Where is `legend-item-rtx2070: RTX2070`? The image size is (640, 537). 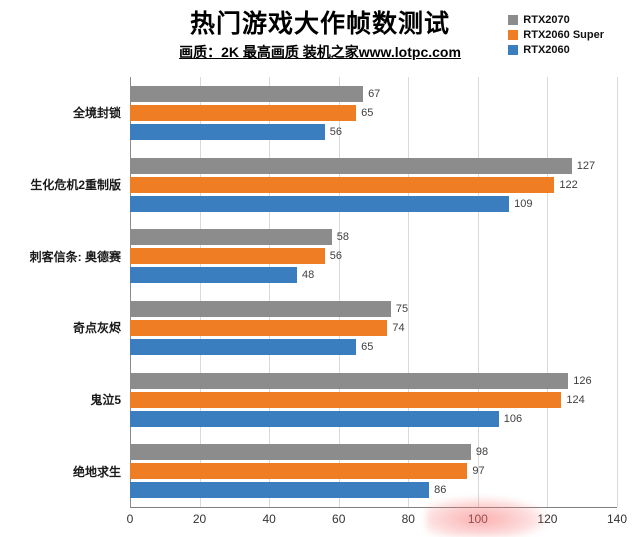 legend-item-rtx2070: RTX2070 is located at coordinates (556, 20).